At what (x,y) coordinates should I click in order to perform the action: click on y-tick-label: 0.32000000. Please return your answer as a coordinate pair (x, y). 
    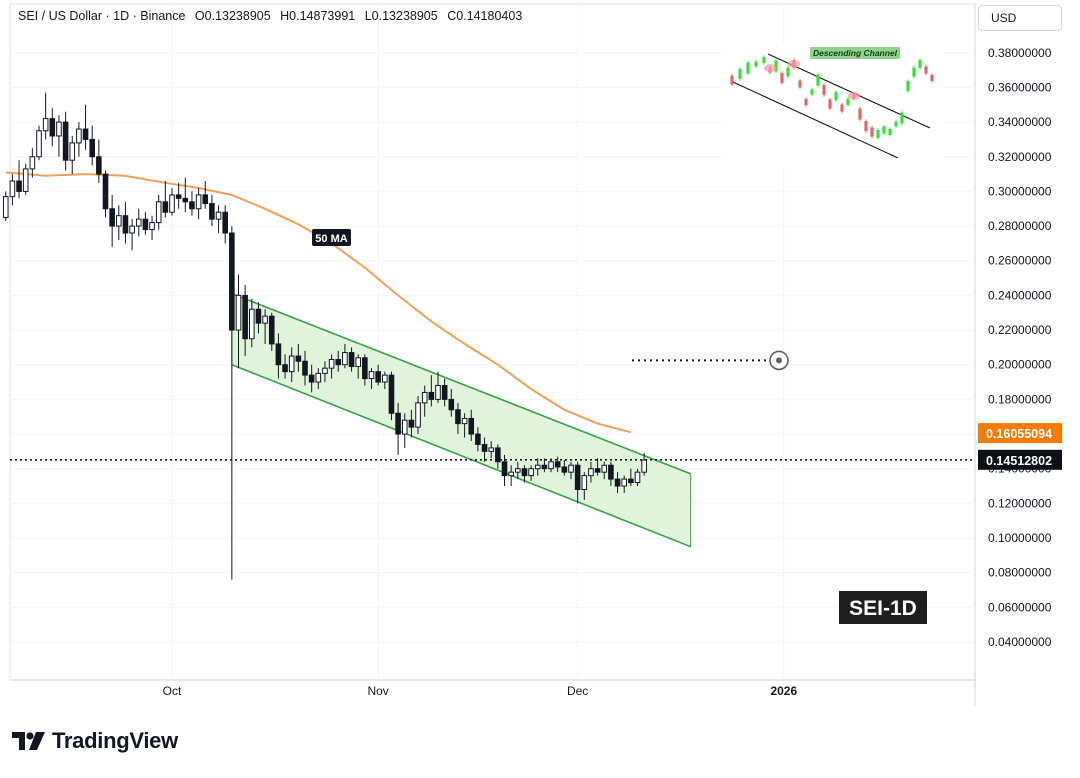
    Looking at the image, I should click on (1020, 157).